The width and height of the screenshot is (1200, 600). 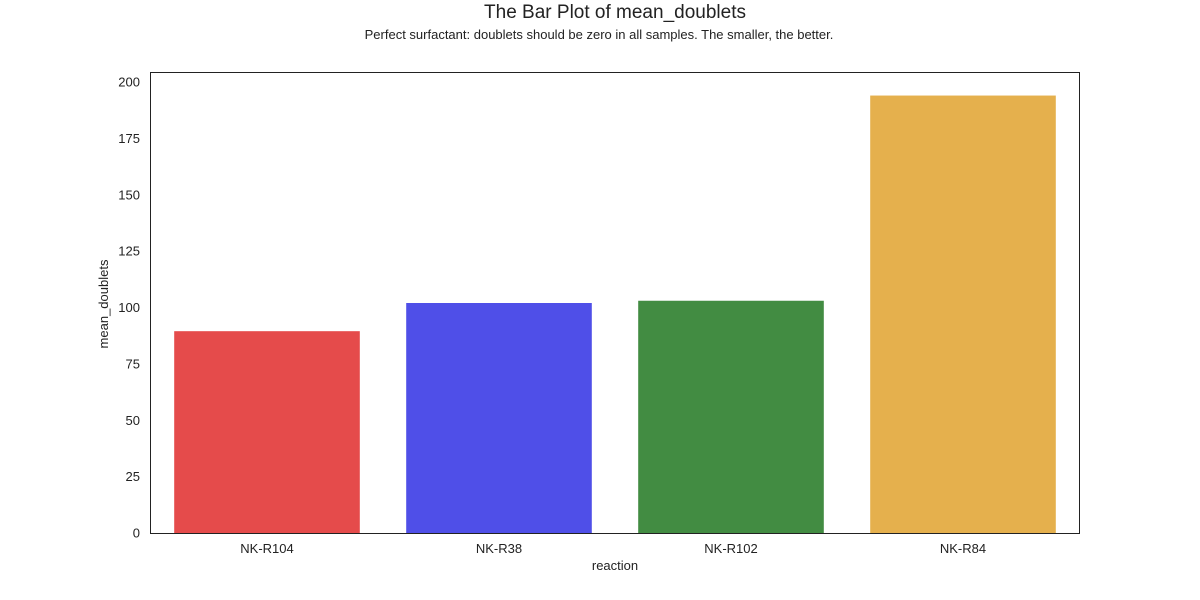 I want to click on y-axis-label: mean_doublets, so click(x=103, y=303).